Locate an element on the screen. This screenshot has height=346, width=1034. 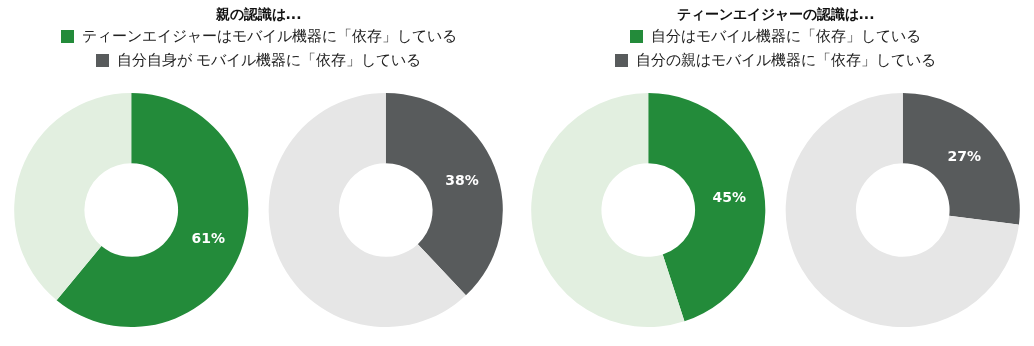
data-label: 45% is located at coordinates (729, 197).